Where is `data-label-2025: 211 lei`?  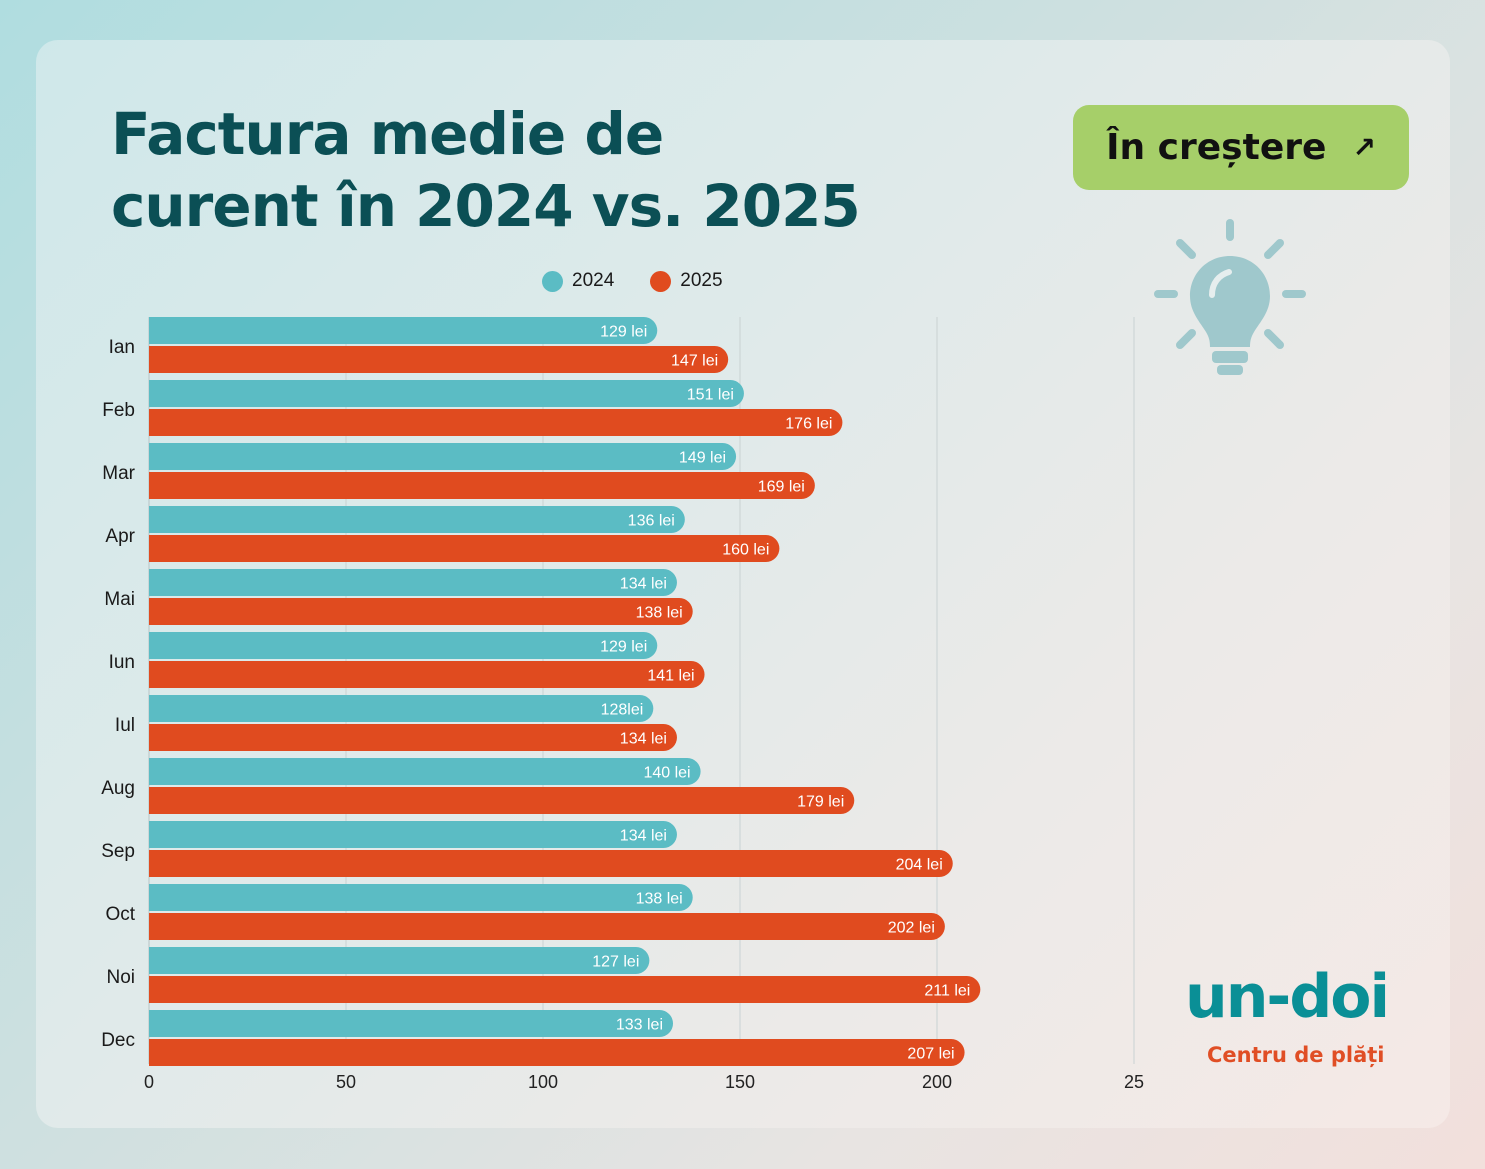 data-label-2025: 211 lei is located at coordinates (947, 991).